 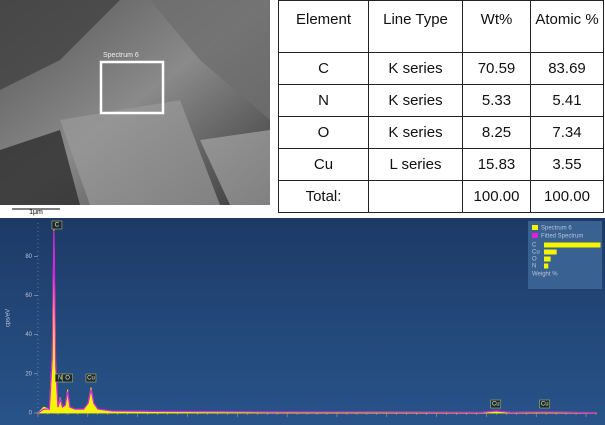 I want to click on peak-label: O, so click(x=67, y=379).